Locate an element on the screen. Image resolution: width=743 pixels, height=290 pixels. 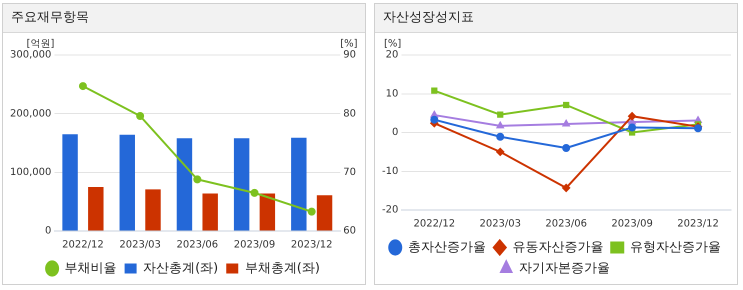
y-tick-label: -20 is located at coordinates (390, 210).